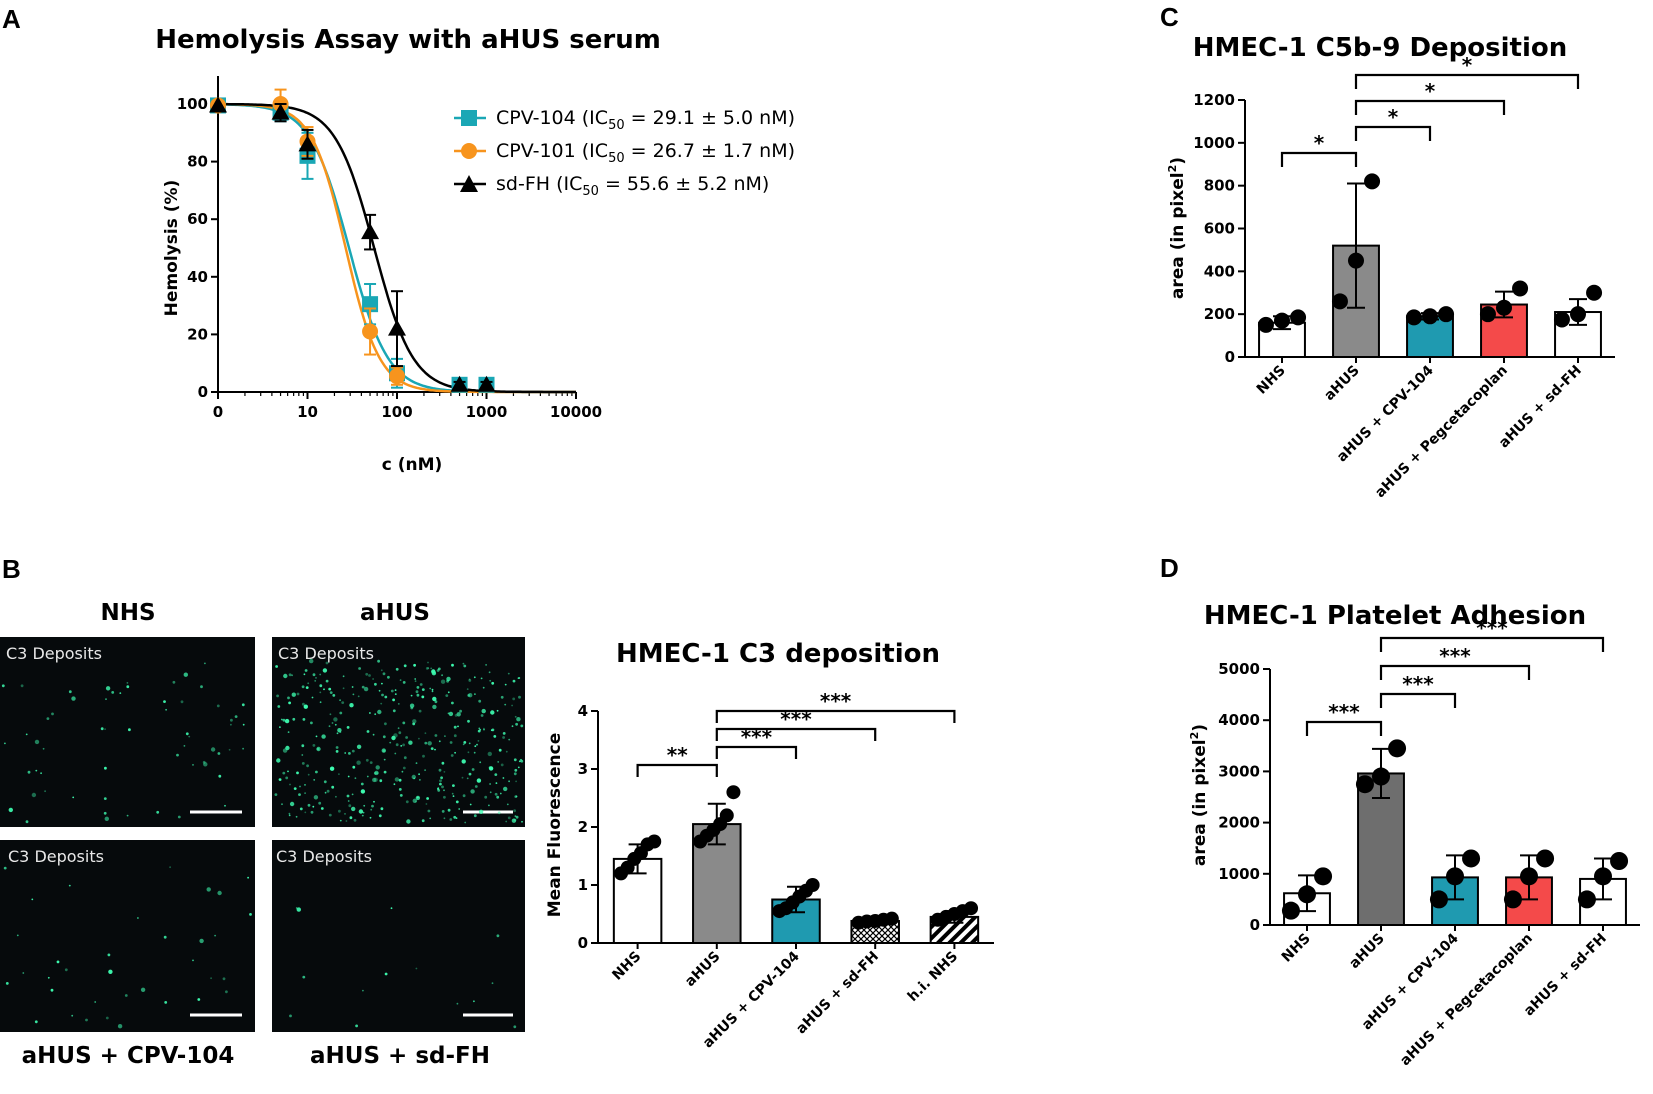  Describe the element at coordinates (1239, 720) in the screenshot. I see `y-tick-label: 4000` at that location.